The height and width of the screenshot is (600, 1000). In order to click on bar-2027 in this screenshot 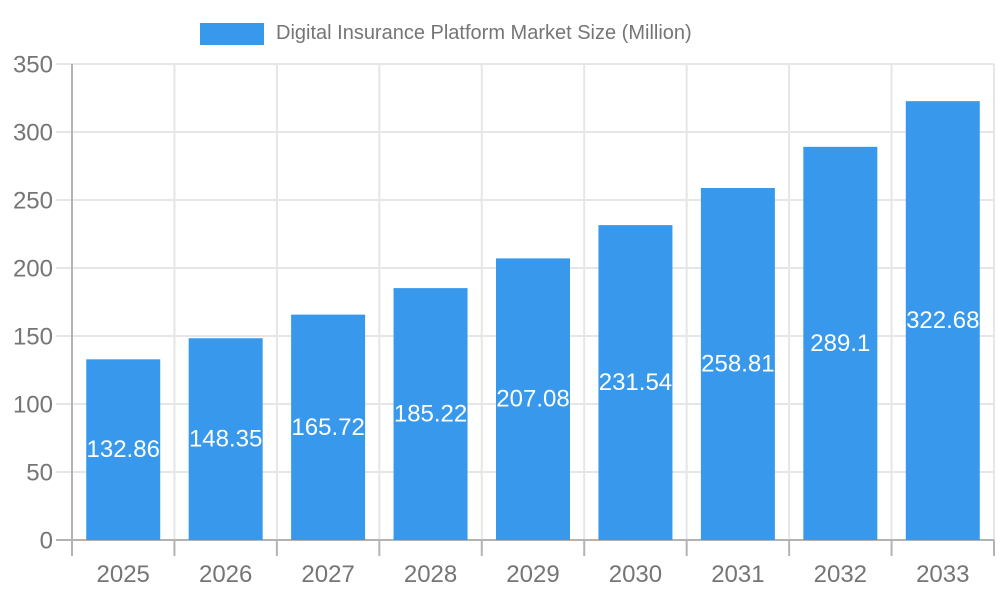, I will do `click(328, 427)`.